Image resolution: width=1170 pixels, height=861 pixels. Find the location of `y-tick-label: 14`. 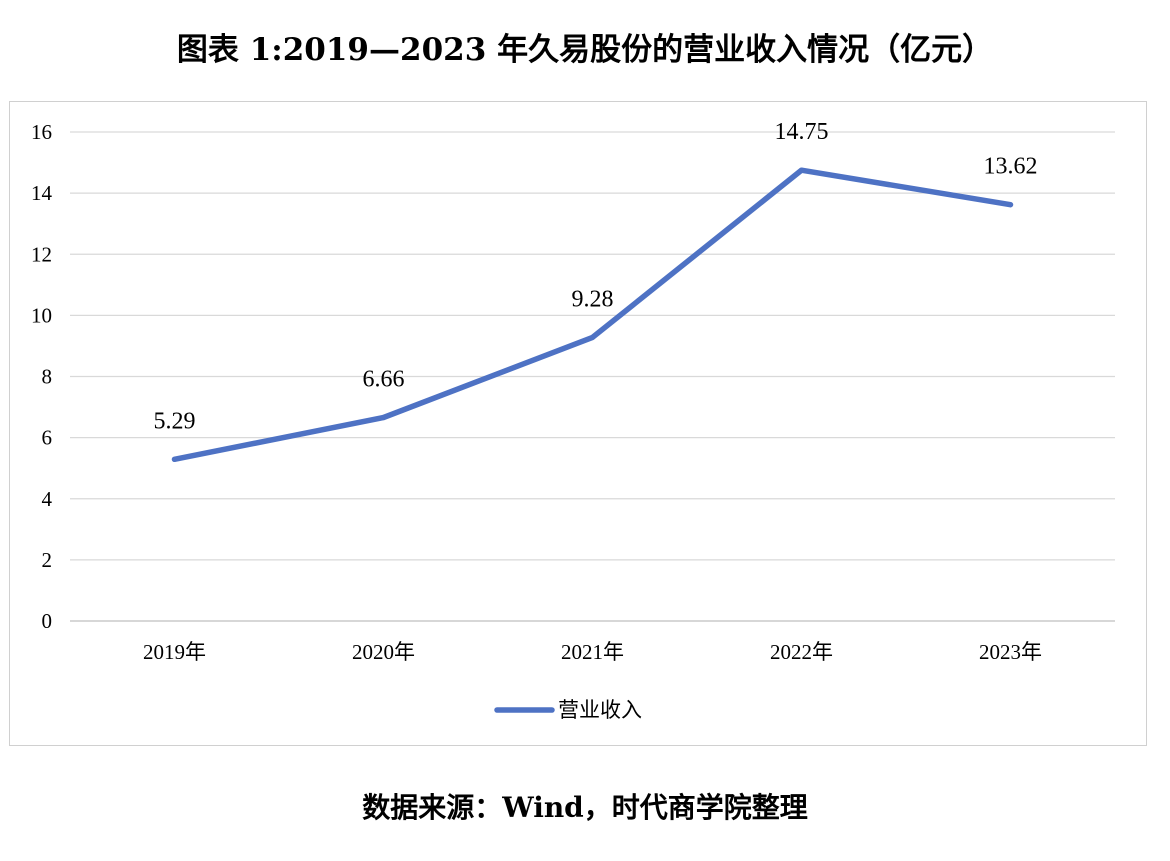

y-tick-label: 14 is located at coordinates (42, 193).